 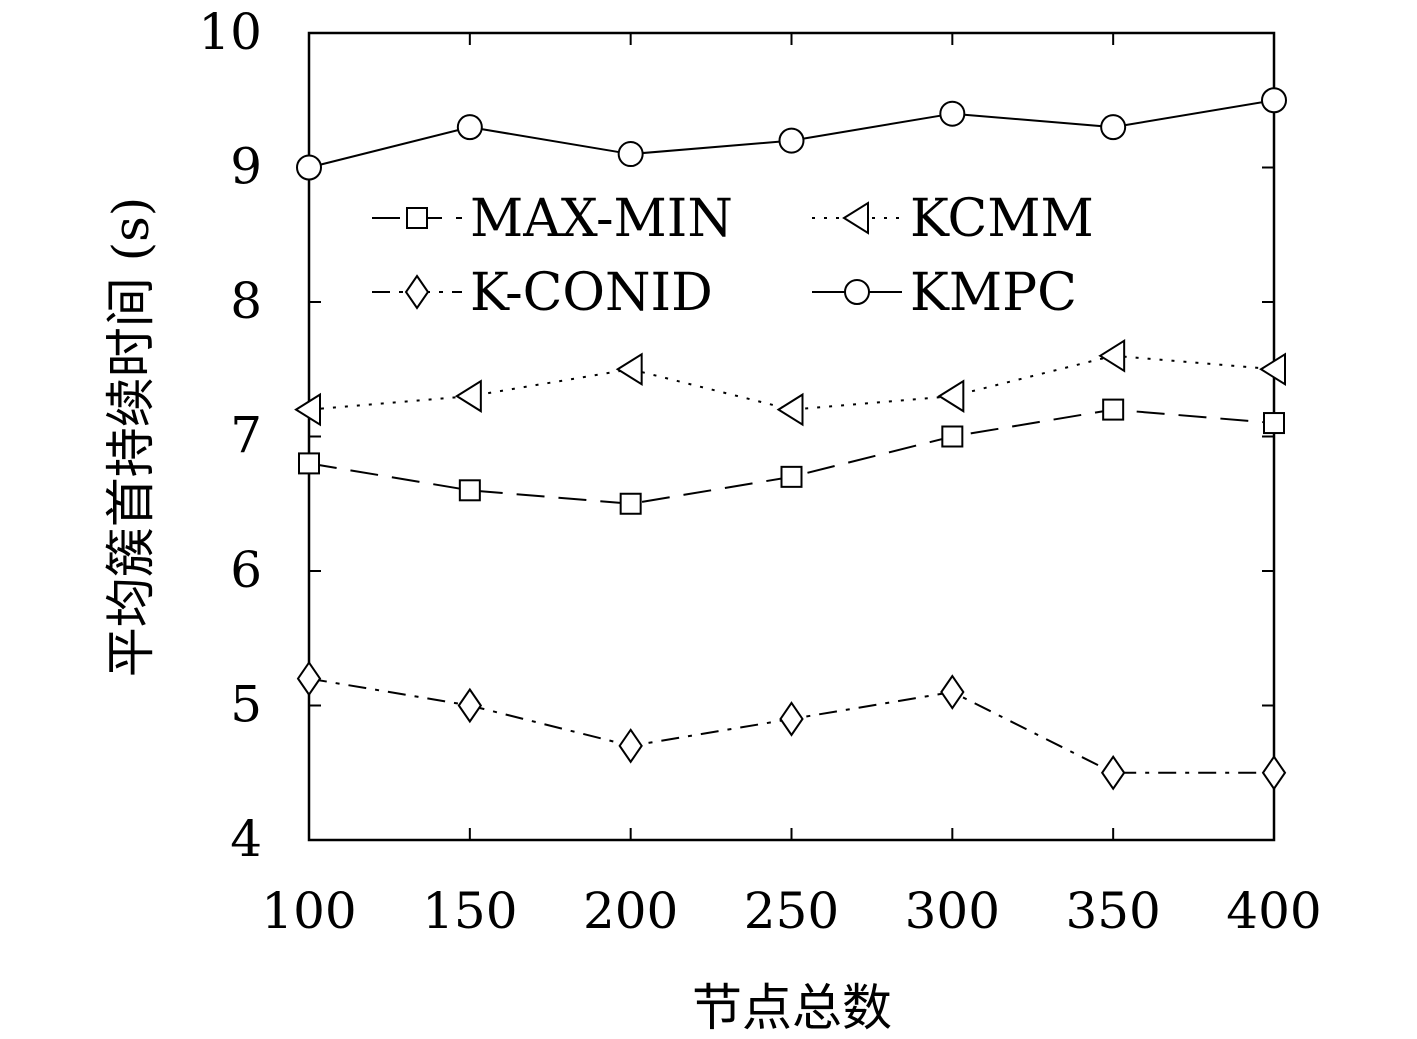 I want to click on legend-entry: KMPC, so click(x=944, y=293).